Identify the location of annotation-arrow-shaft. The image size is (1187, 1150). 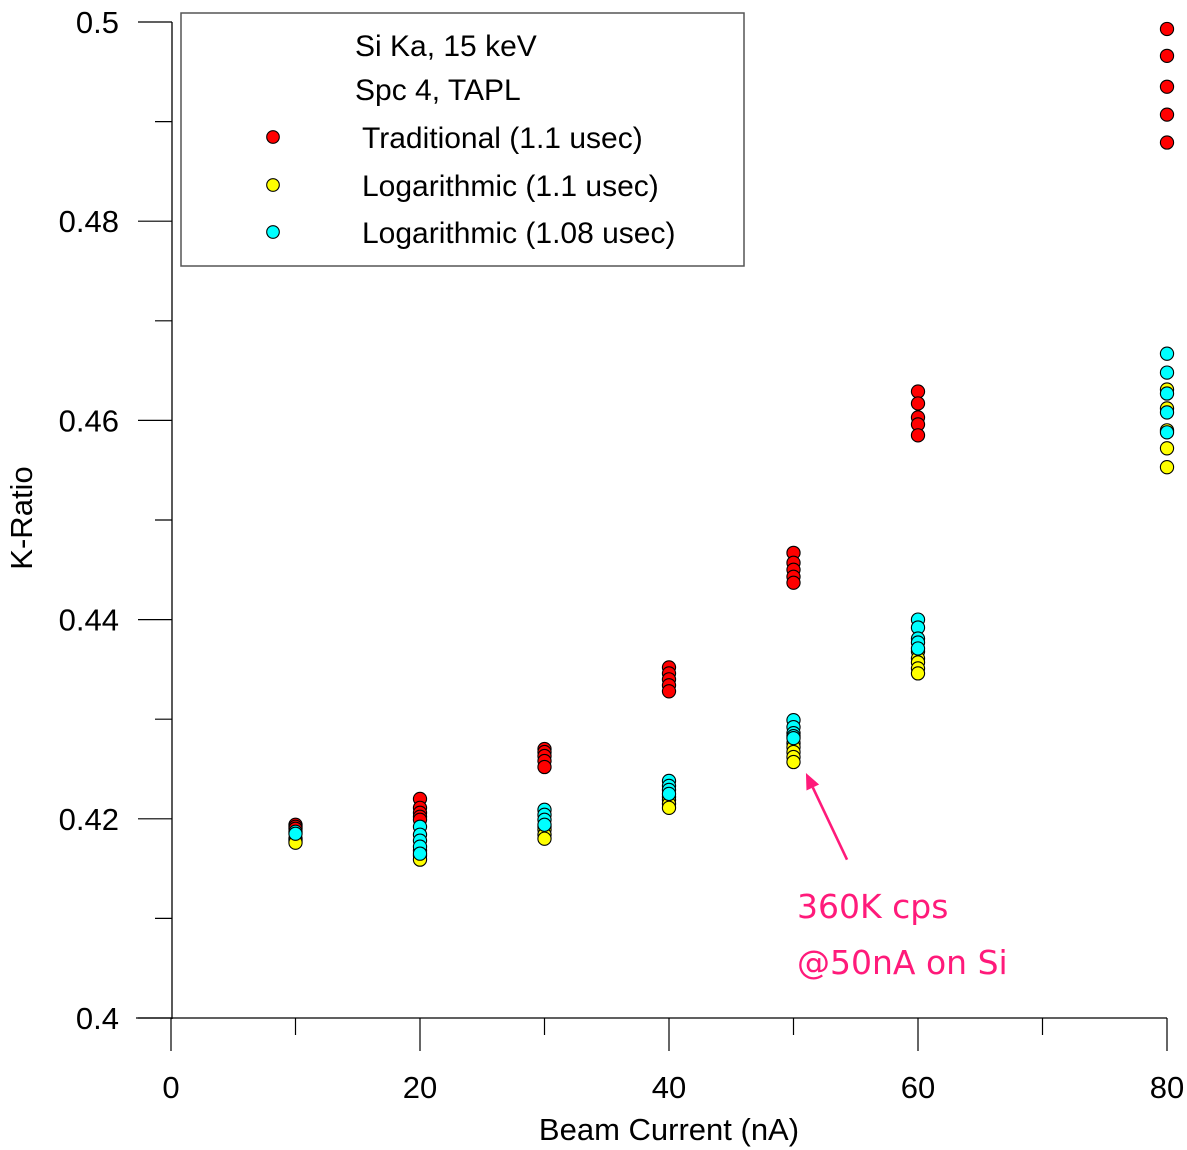
(830, 823).